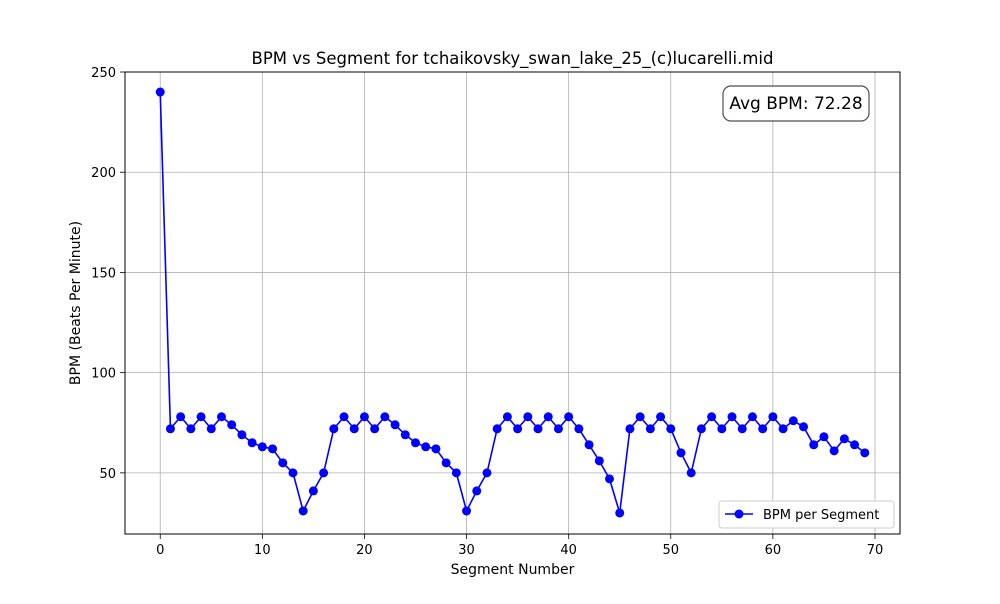 The width and height of the screenshot is (1000, 604). What do you see at coordinates (739, 514) in the screenshot?
I see `legend-marker-swatch` at bounding box center [739, 514].